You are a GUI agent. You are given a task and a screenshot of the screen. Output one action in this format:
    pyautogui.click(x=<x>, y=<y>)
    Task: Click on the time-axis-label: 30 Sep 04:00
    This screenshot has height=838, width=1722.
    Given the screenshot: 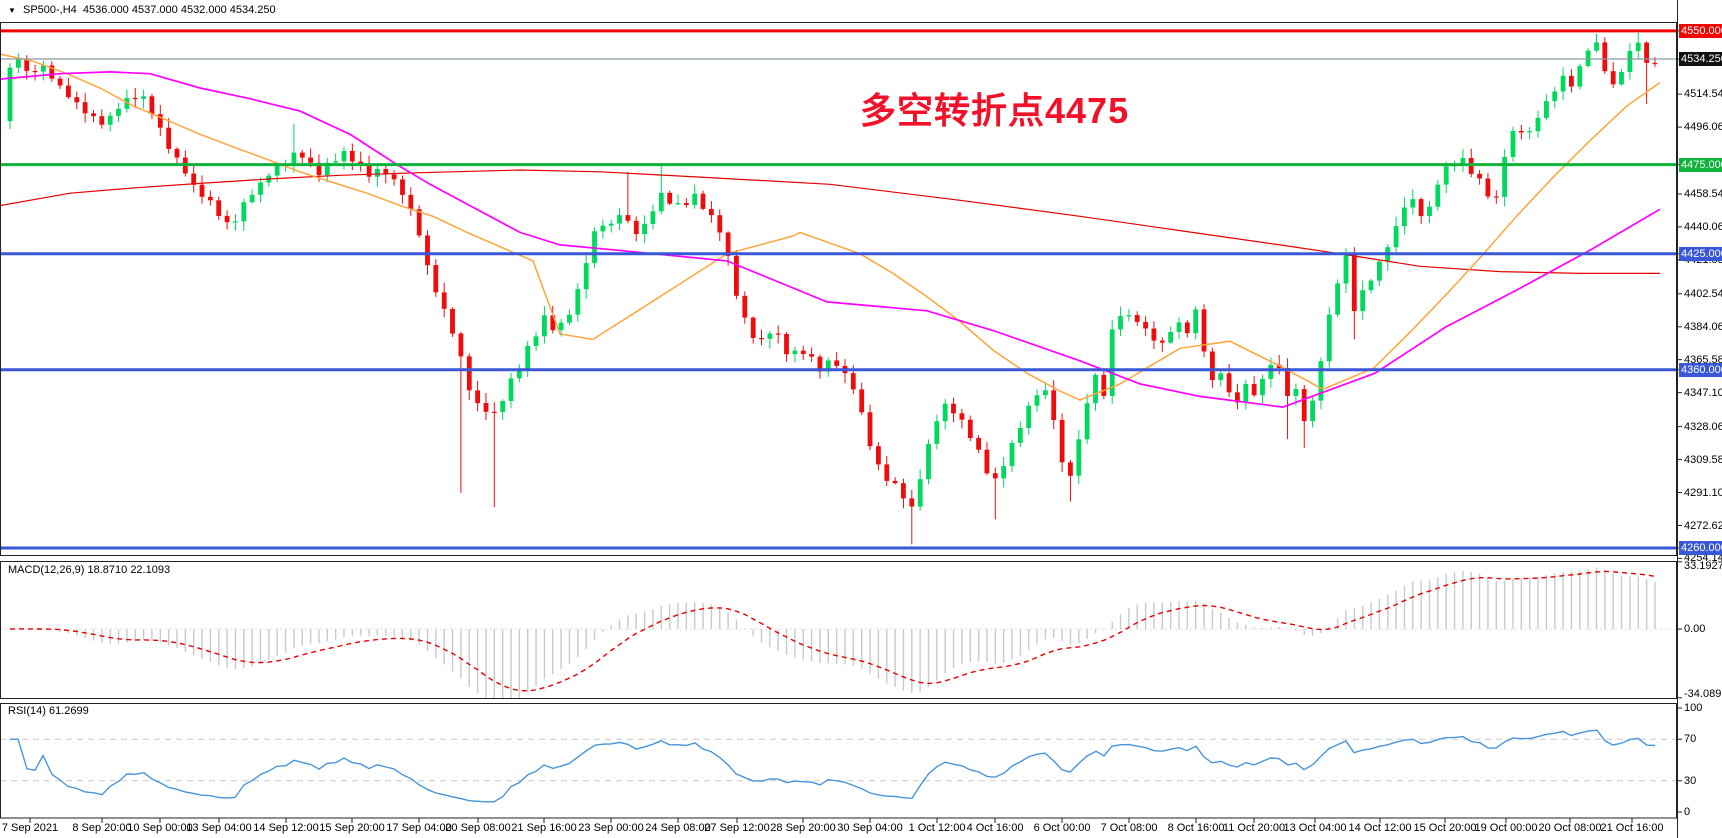 What is the action you would take?
    pyautogui.click(x=870, y=828)
    